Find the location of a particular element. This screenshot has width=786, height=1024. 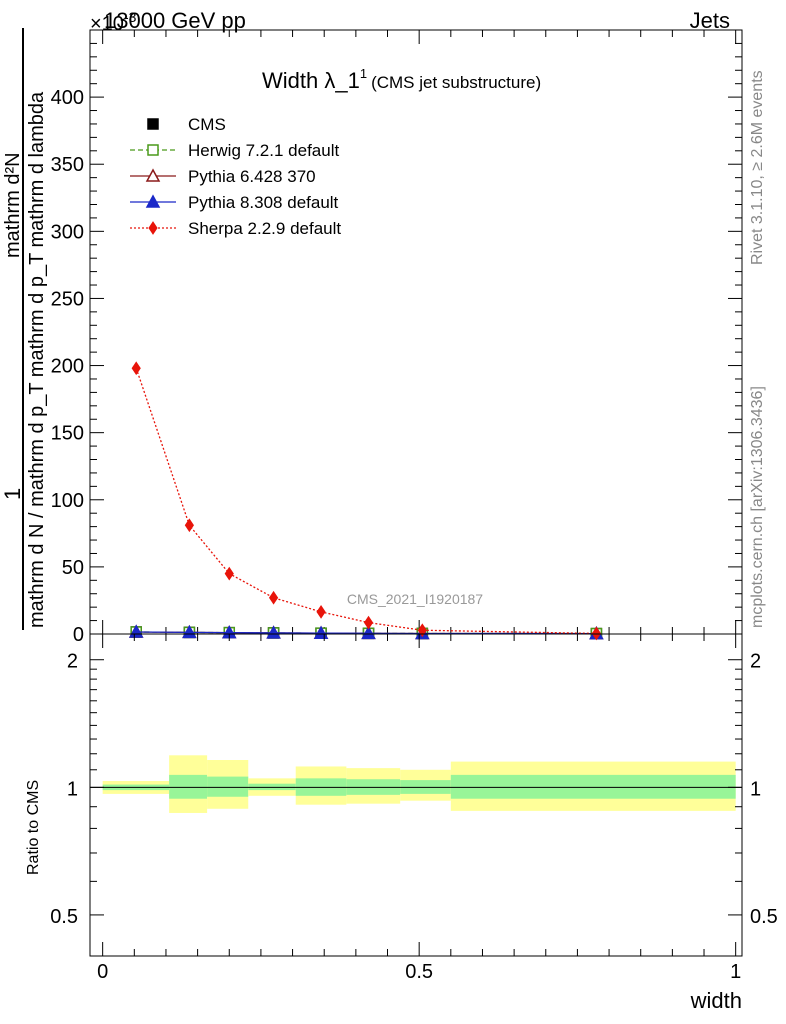

legend-label: Herwig 7.2.1 default is located at coordinates (263, 150).